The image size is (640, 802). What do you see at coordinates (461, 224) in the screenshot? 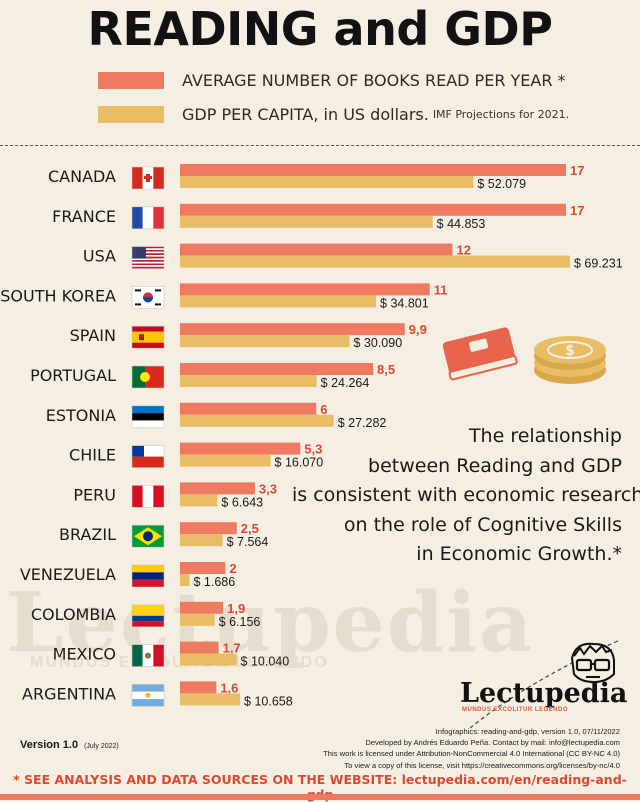
I see `gdp-value-label: $ 44.853` at bounding box center [461, 224].